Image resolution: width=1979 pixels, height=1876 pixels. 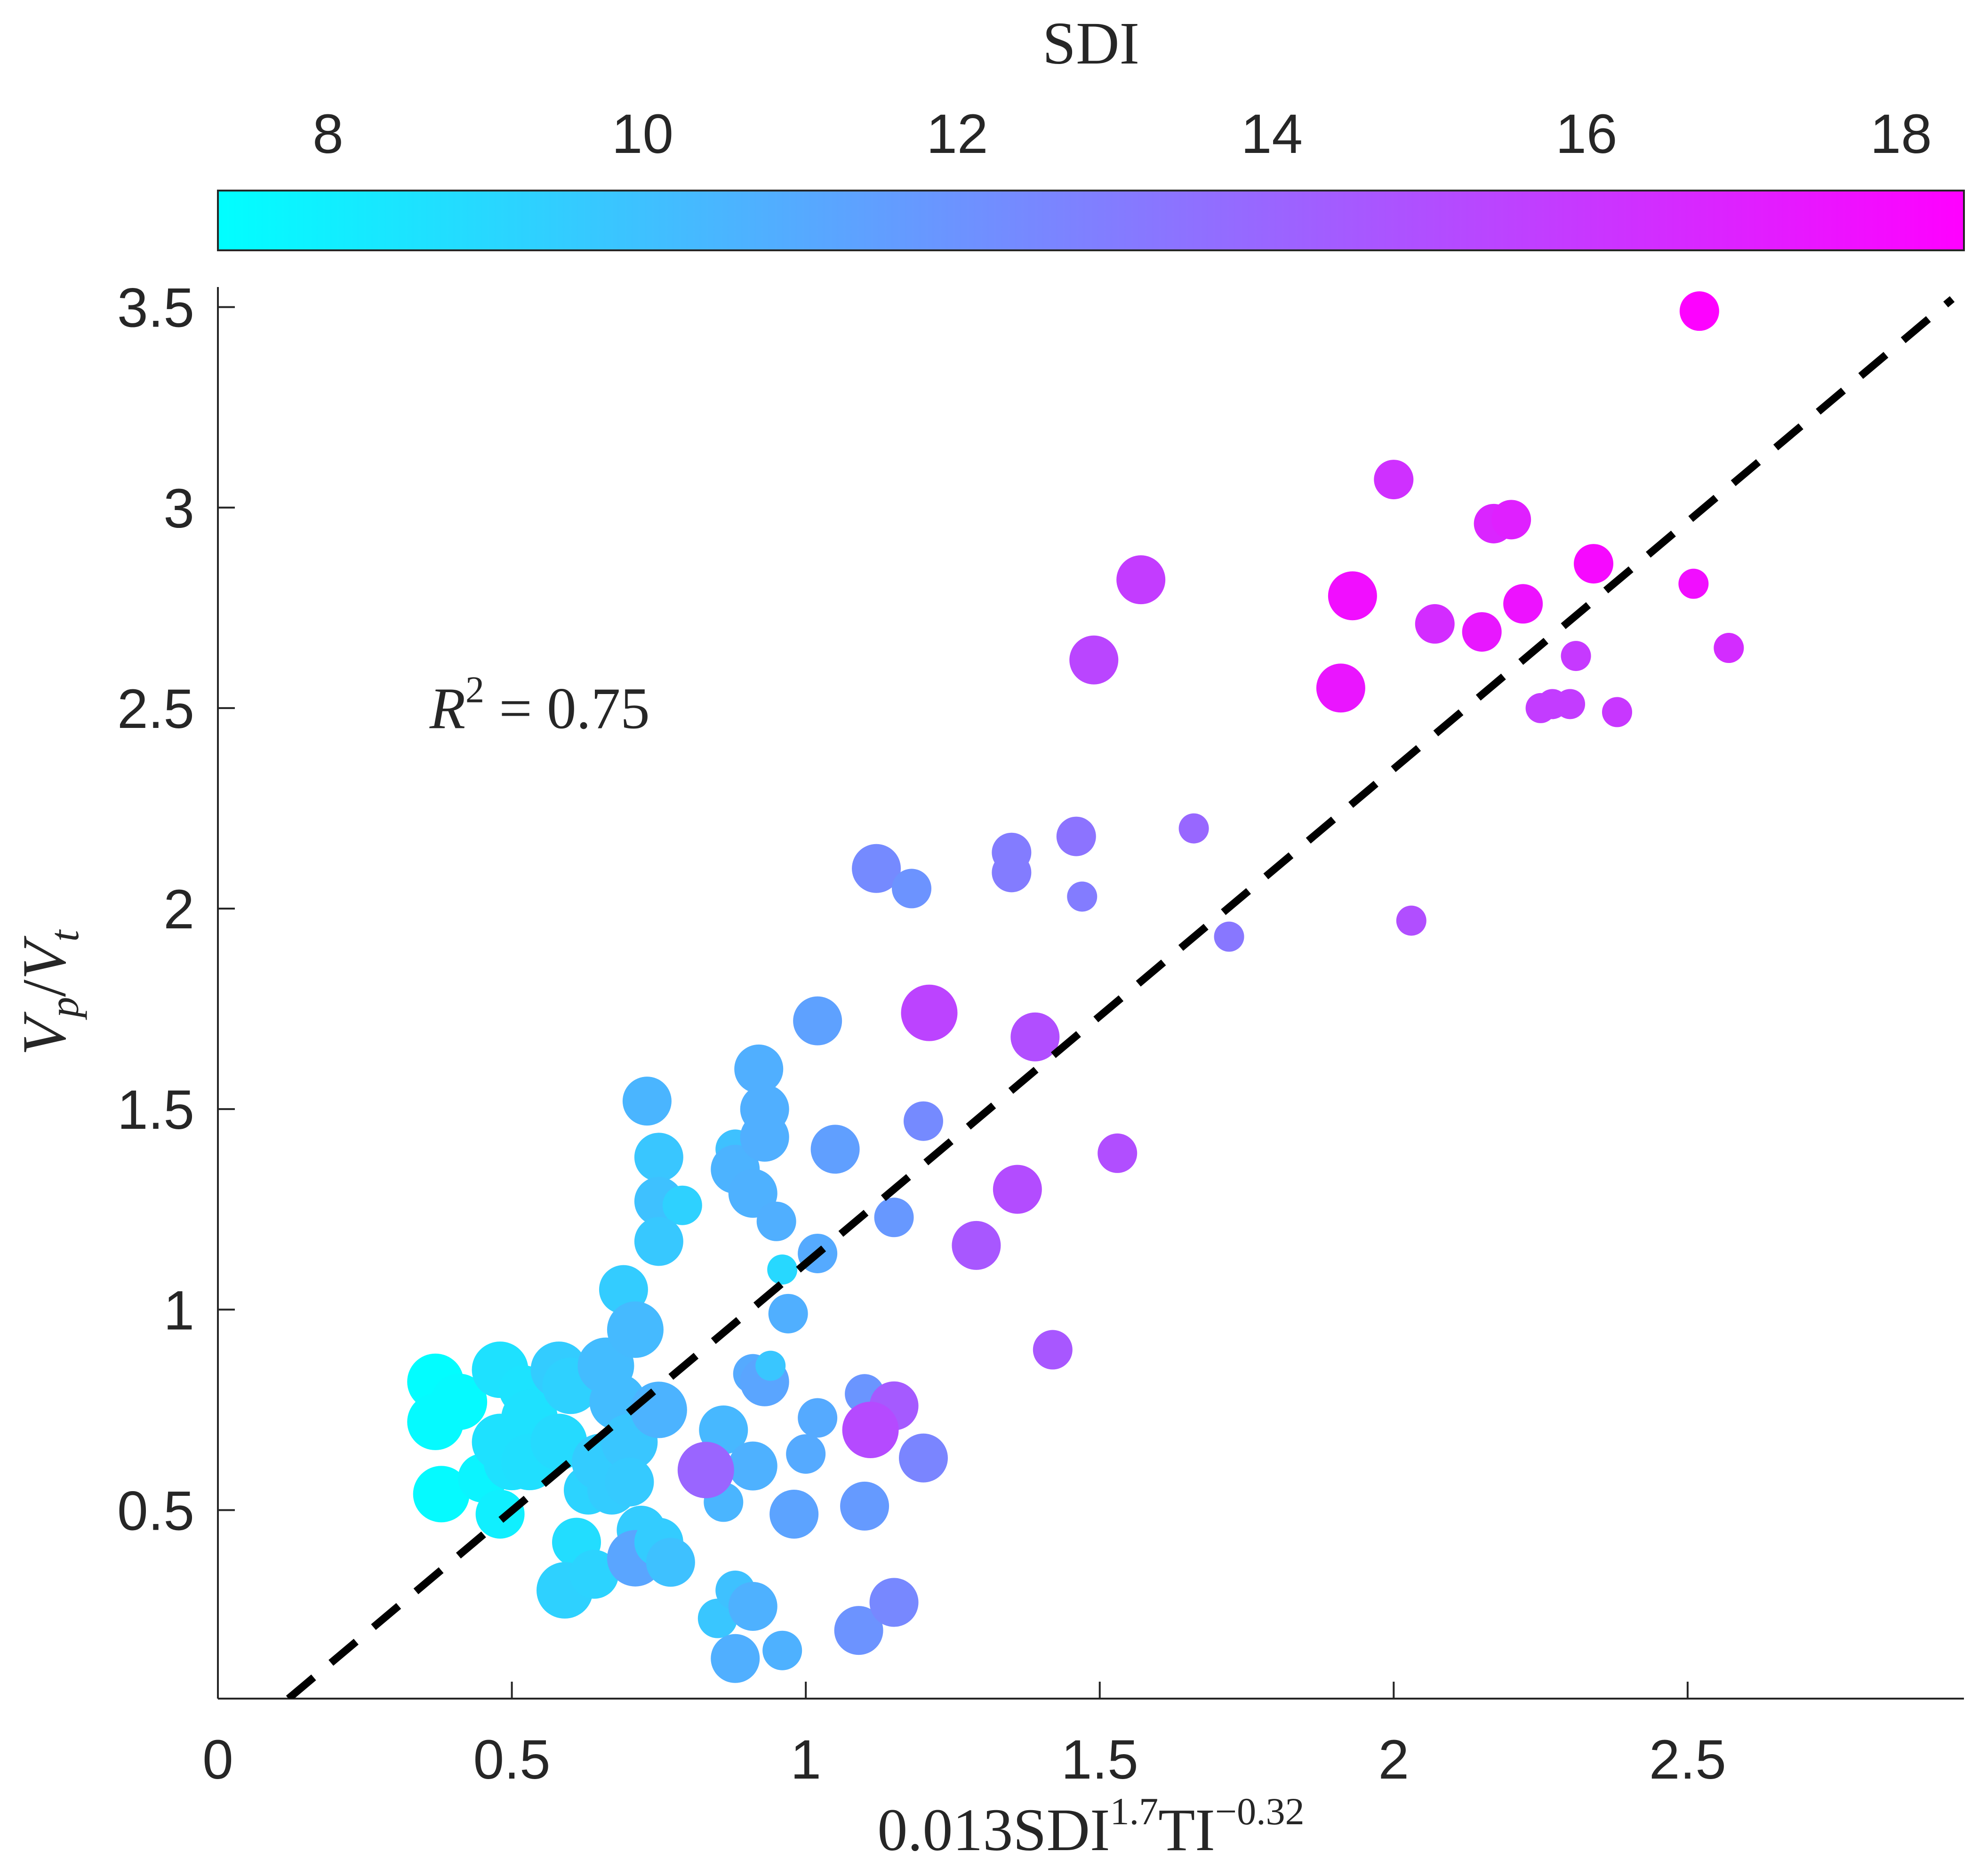 What do you see at coordinates (65, 935) in the screenshot?
I see `y-label-t: t` at bounding box center [65, 935].